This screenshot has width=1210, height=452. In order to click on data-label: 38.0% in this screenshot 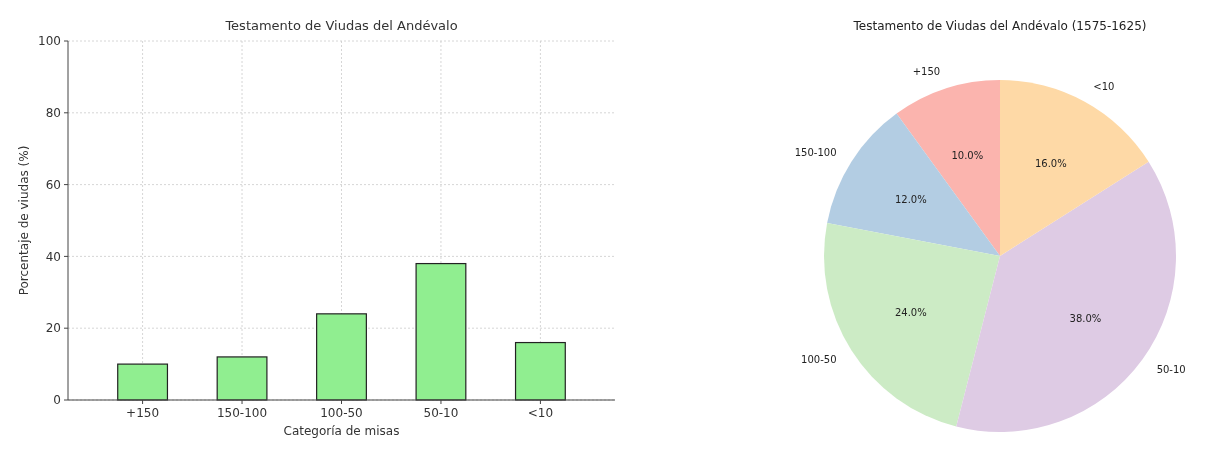, I will do `click(1085, 318)`.